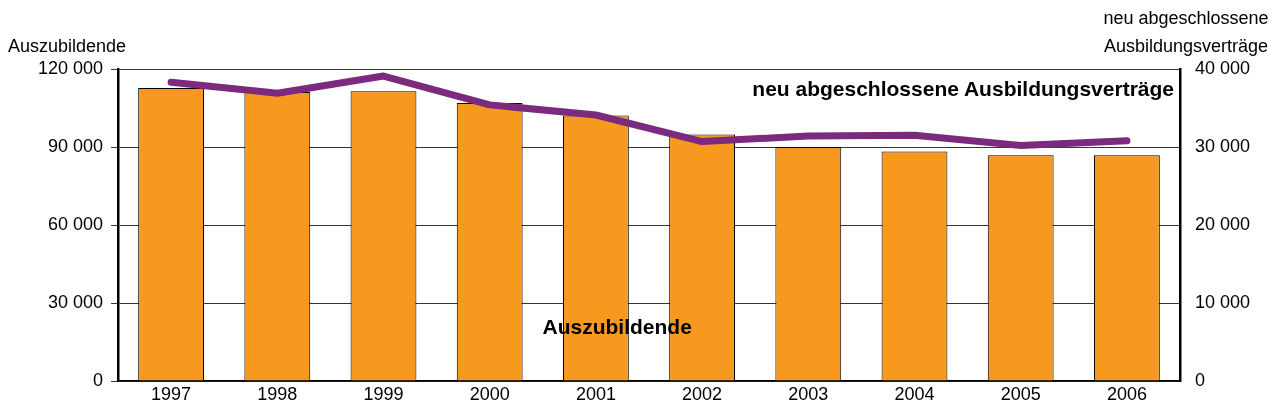 The width and height of the screenshot is (1274, 416). Describe the element at coordinates (1020, 393) in the screenshot. I see `x-tick-label: 2005` at that location.